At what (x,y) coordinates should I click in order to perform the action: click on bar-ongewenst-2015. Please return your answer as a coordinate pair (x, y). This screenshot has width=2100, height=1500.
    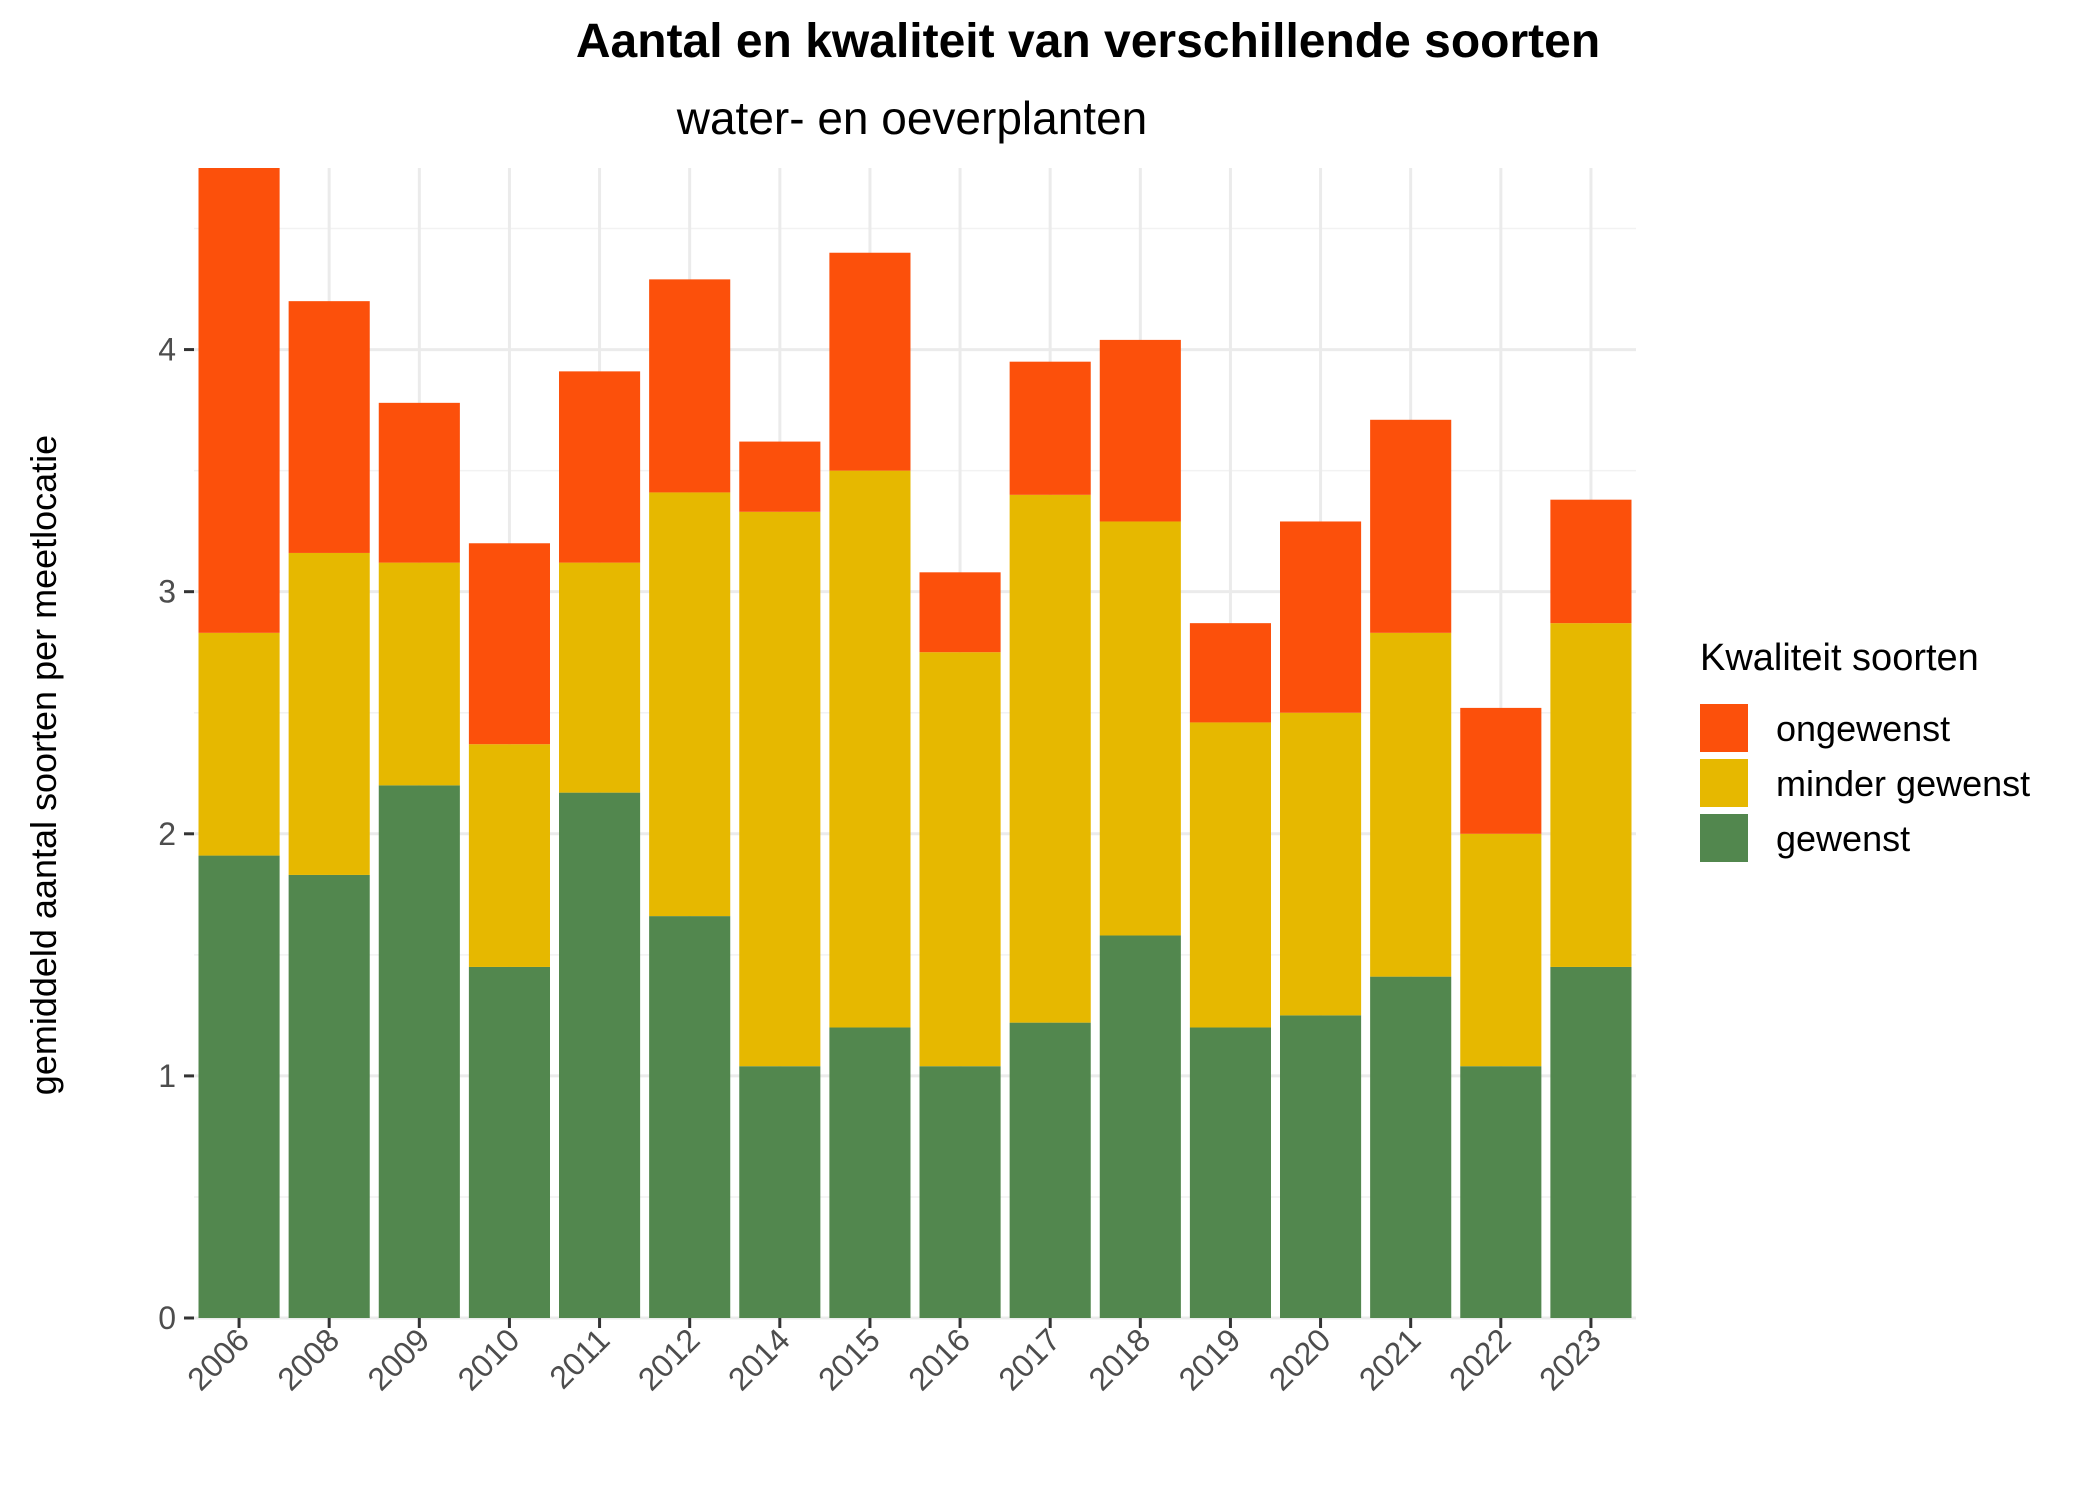
    Looking at the image, I should click on (870, 361).